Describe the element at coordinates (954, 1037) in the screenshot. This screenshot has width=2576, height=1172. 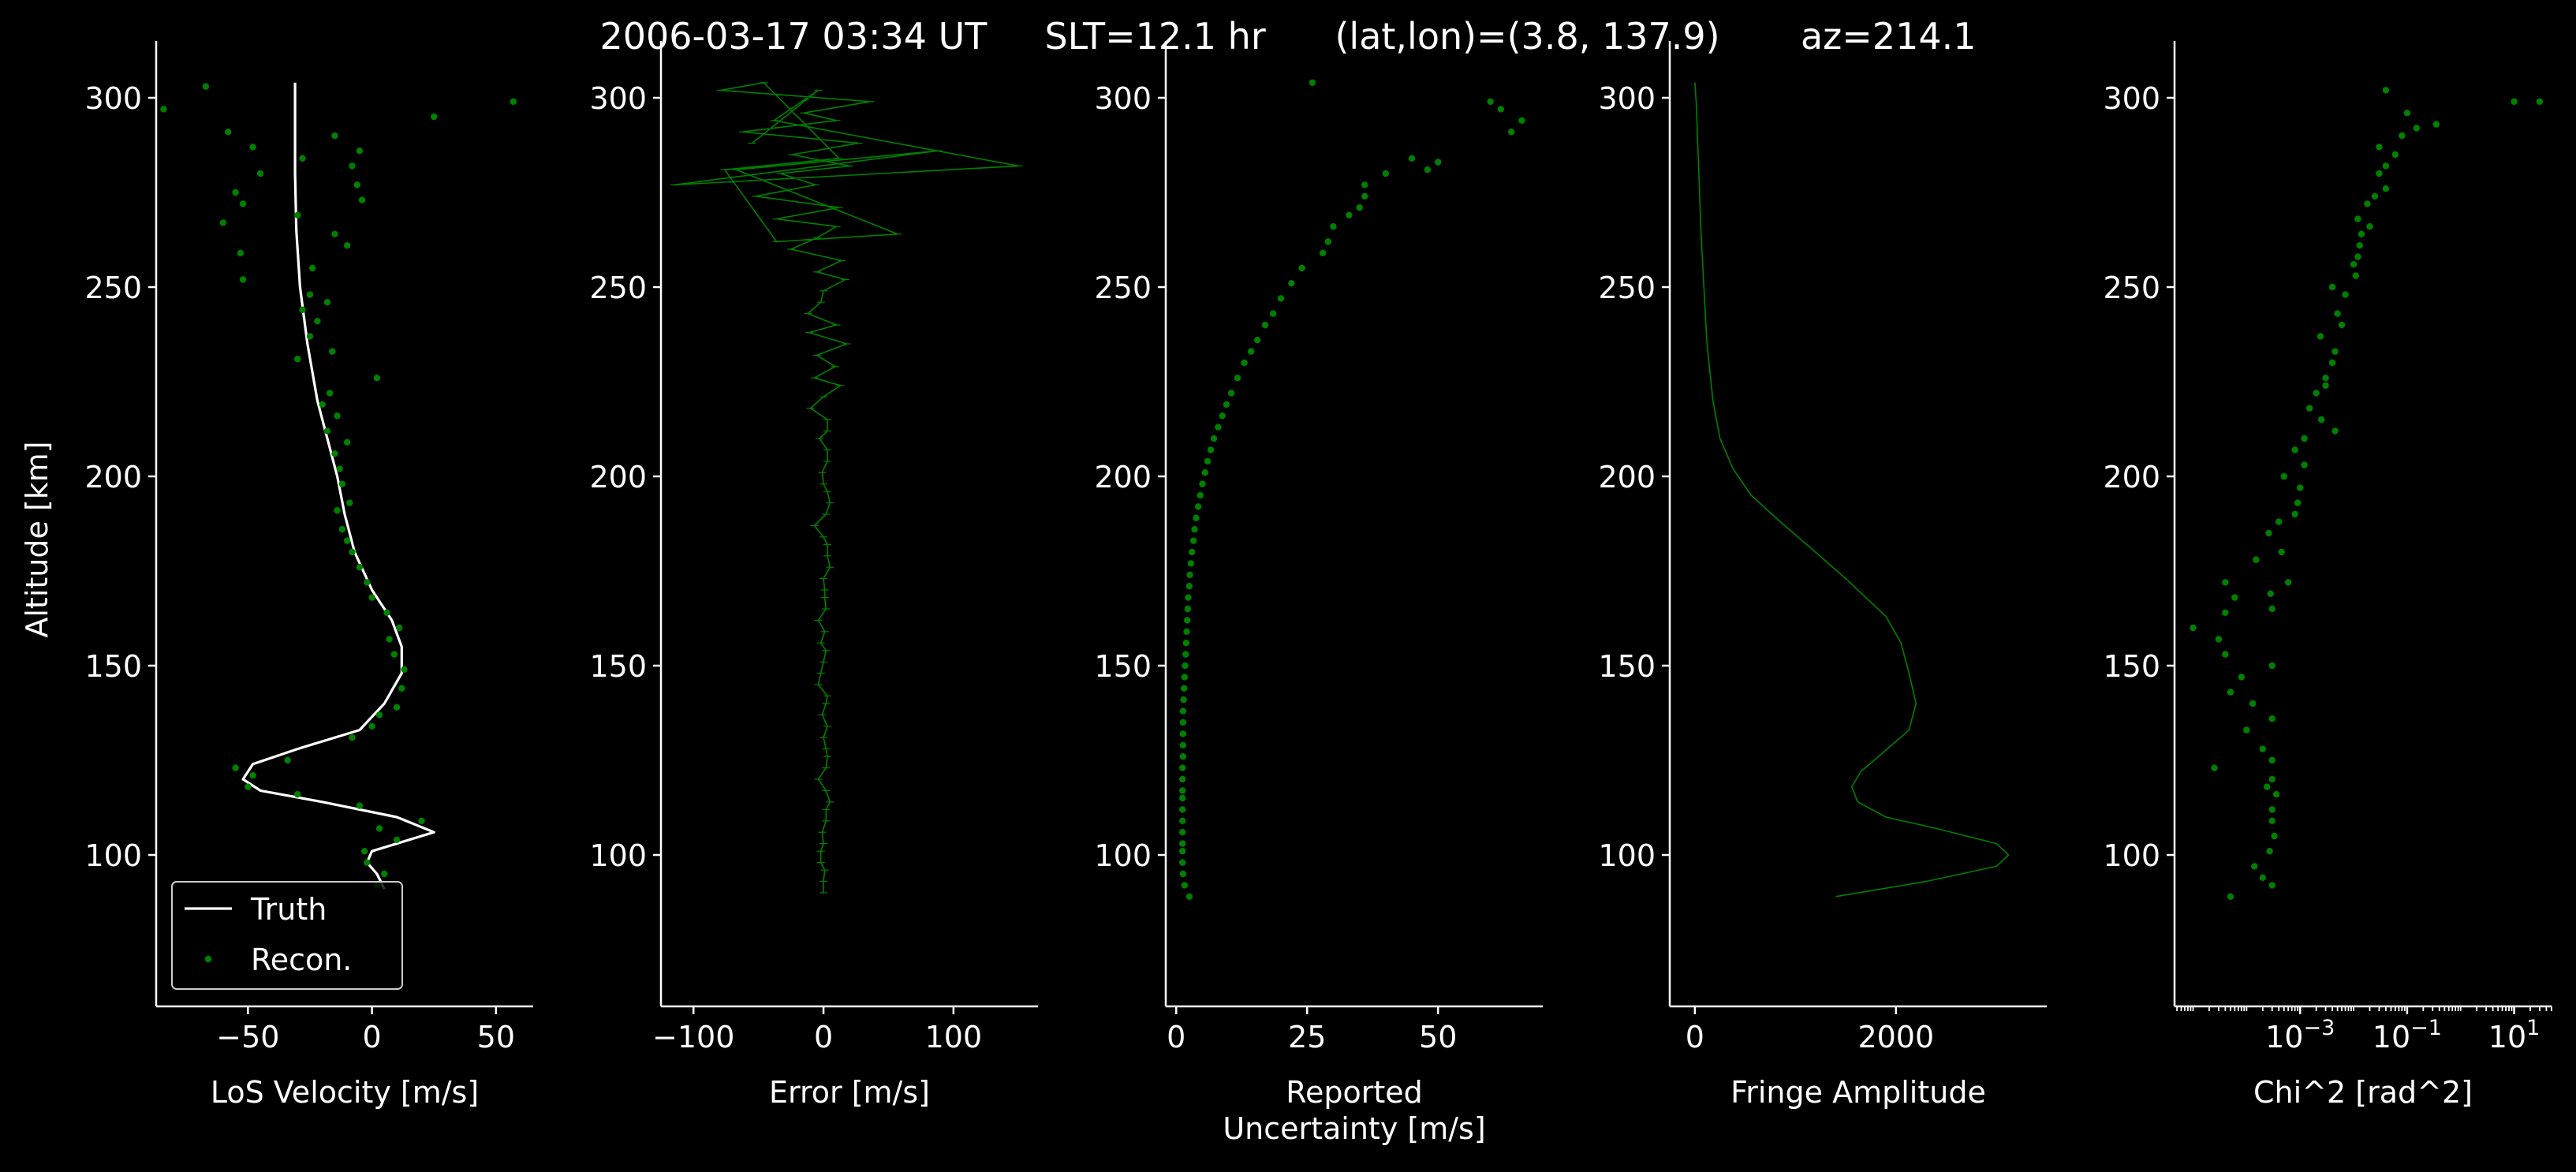
I see `x-tick-label: 100` at that location.